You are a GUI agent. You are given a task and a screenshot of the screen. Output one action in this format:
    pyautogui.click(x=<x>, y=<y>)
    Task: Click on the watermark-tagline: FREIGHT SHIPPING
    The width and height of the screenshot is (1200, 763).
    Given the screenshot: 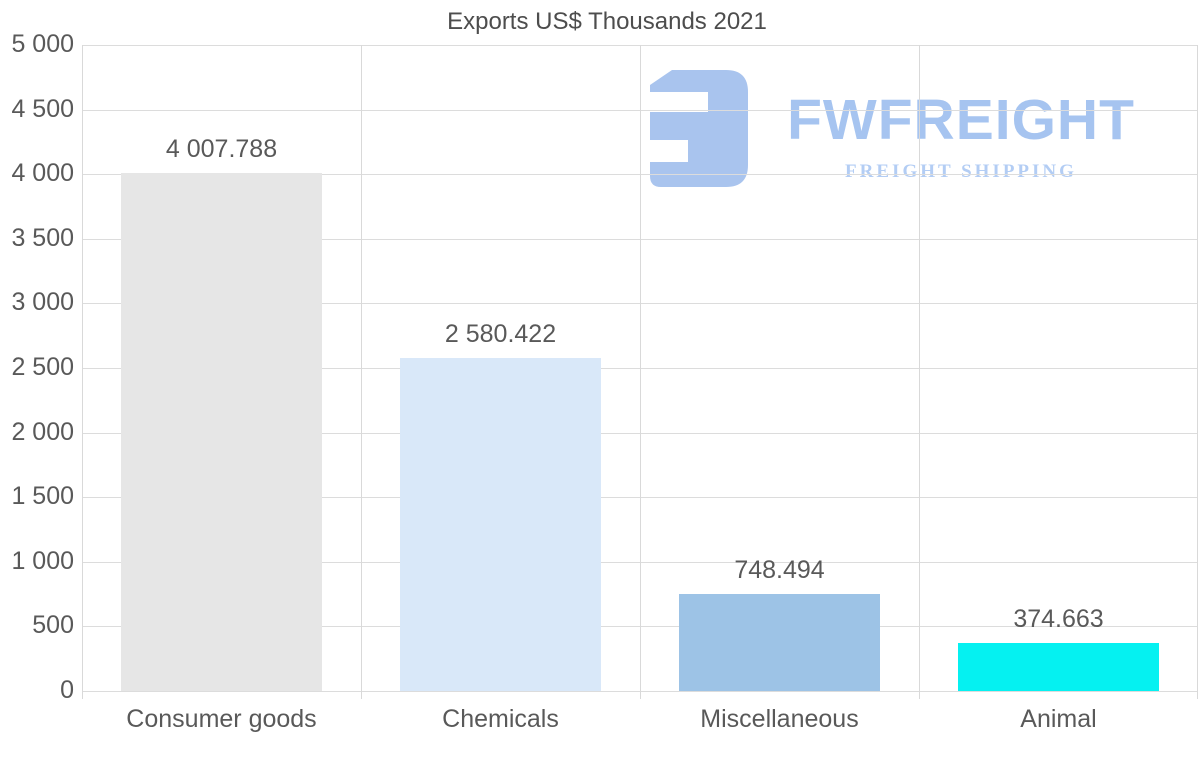 What is the action you would take?
    pyautogui.click(x=961, y=171)
    